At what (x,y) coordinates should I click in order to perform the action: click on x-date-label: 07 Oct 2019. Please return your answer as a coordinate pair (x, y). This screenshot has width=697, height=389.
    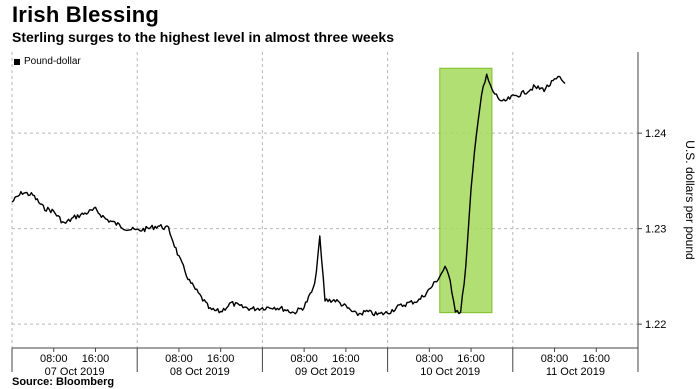
    Looking at the image, I should click on (75, 372).